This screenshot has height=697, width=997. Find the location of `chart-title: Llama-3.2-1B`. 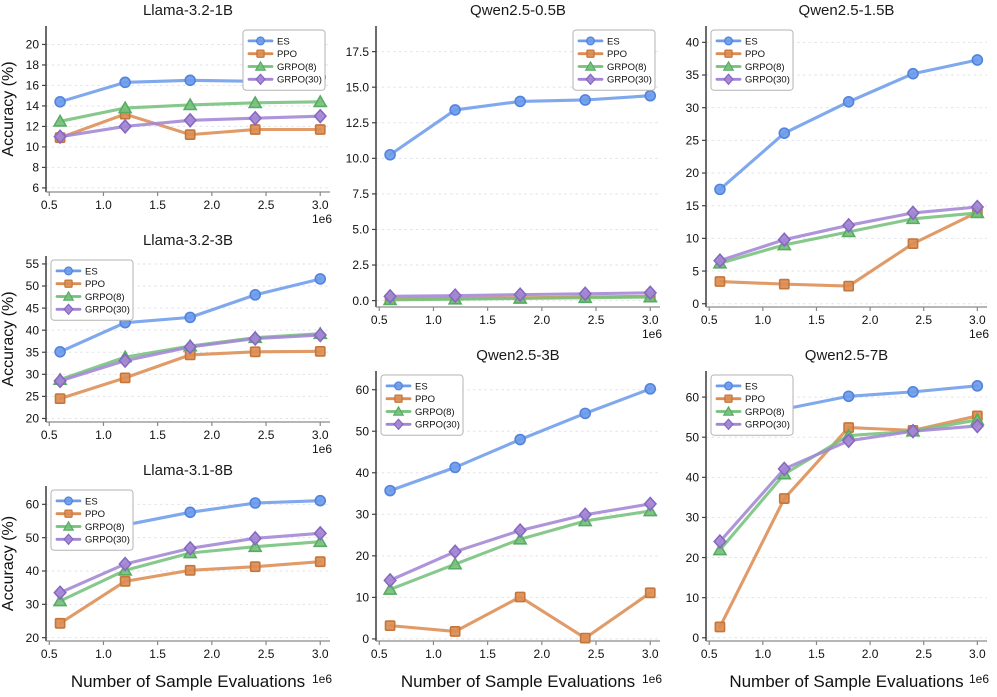

chart-title: Llama-3.2-1B is located at coordinates (188, 10).